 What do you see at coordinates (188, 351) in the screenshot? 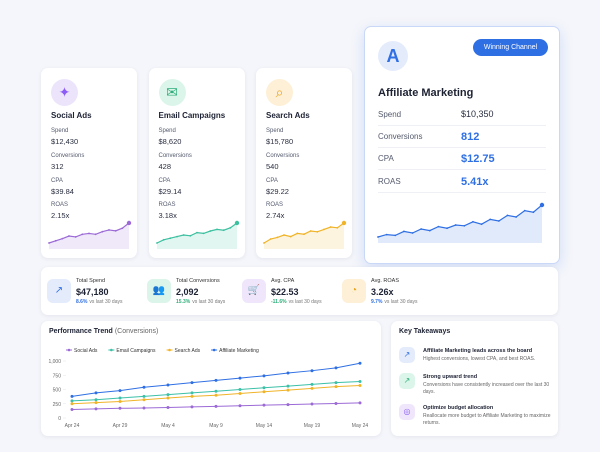
I see `legend-label: Search Ads` at bounding box center [188, 351].